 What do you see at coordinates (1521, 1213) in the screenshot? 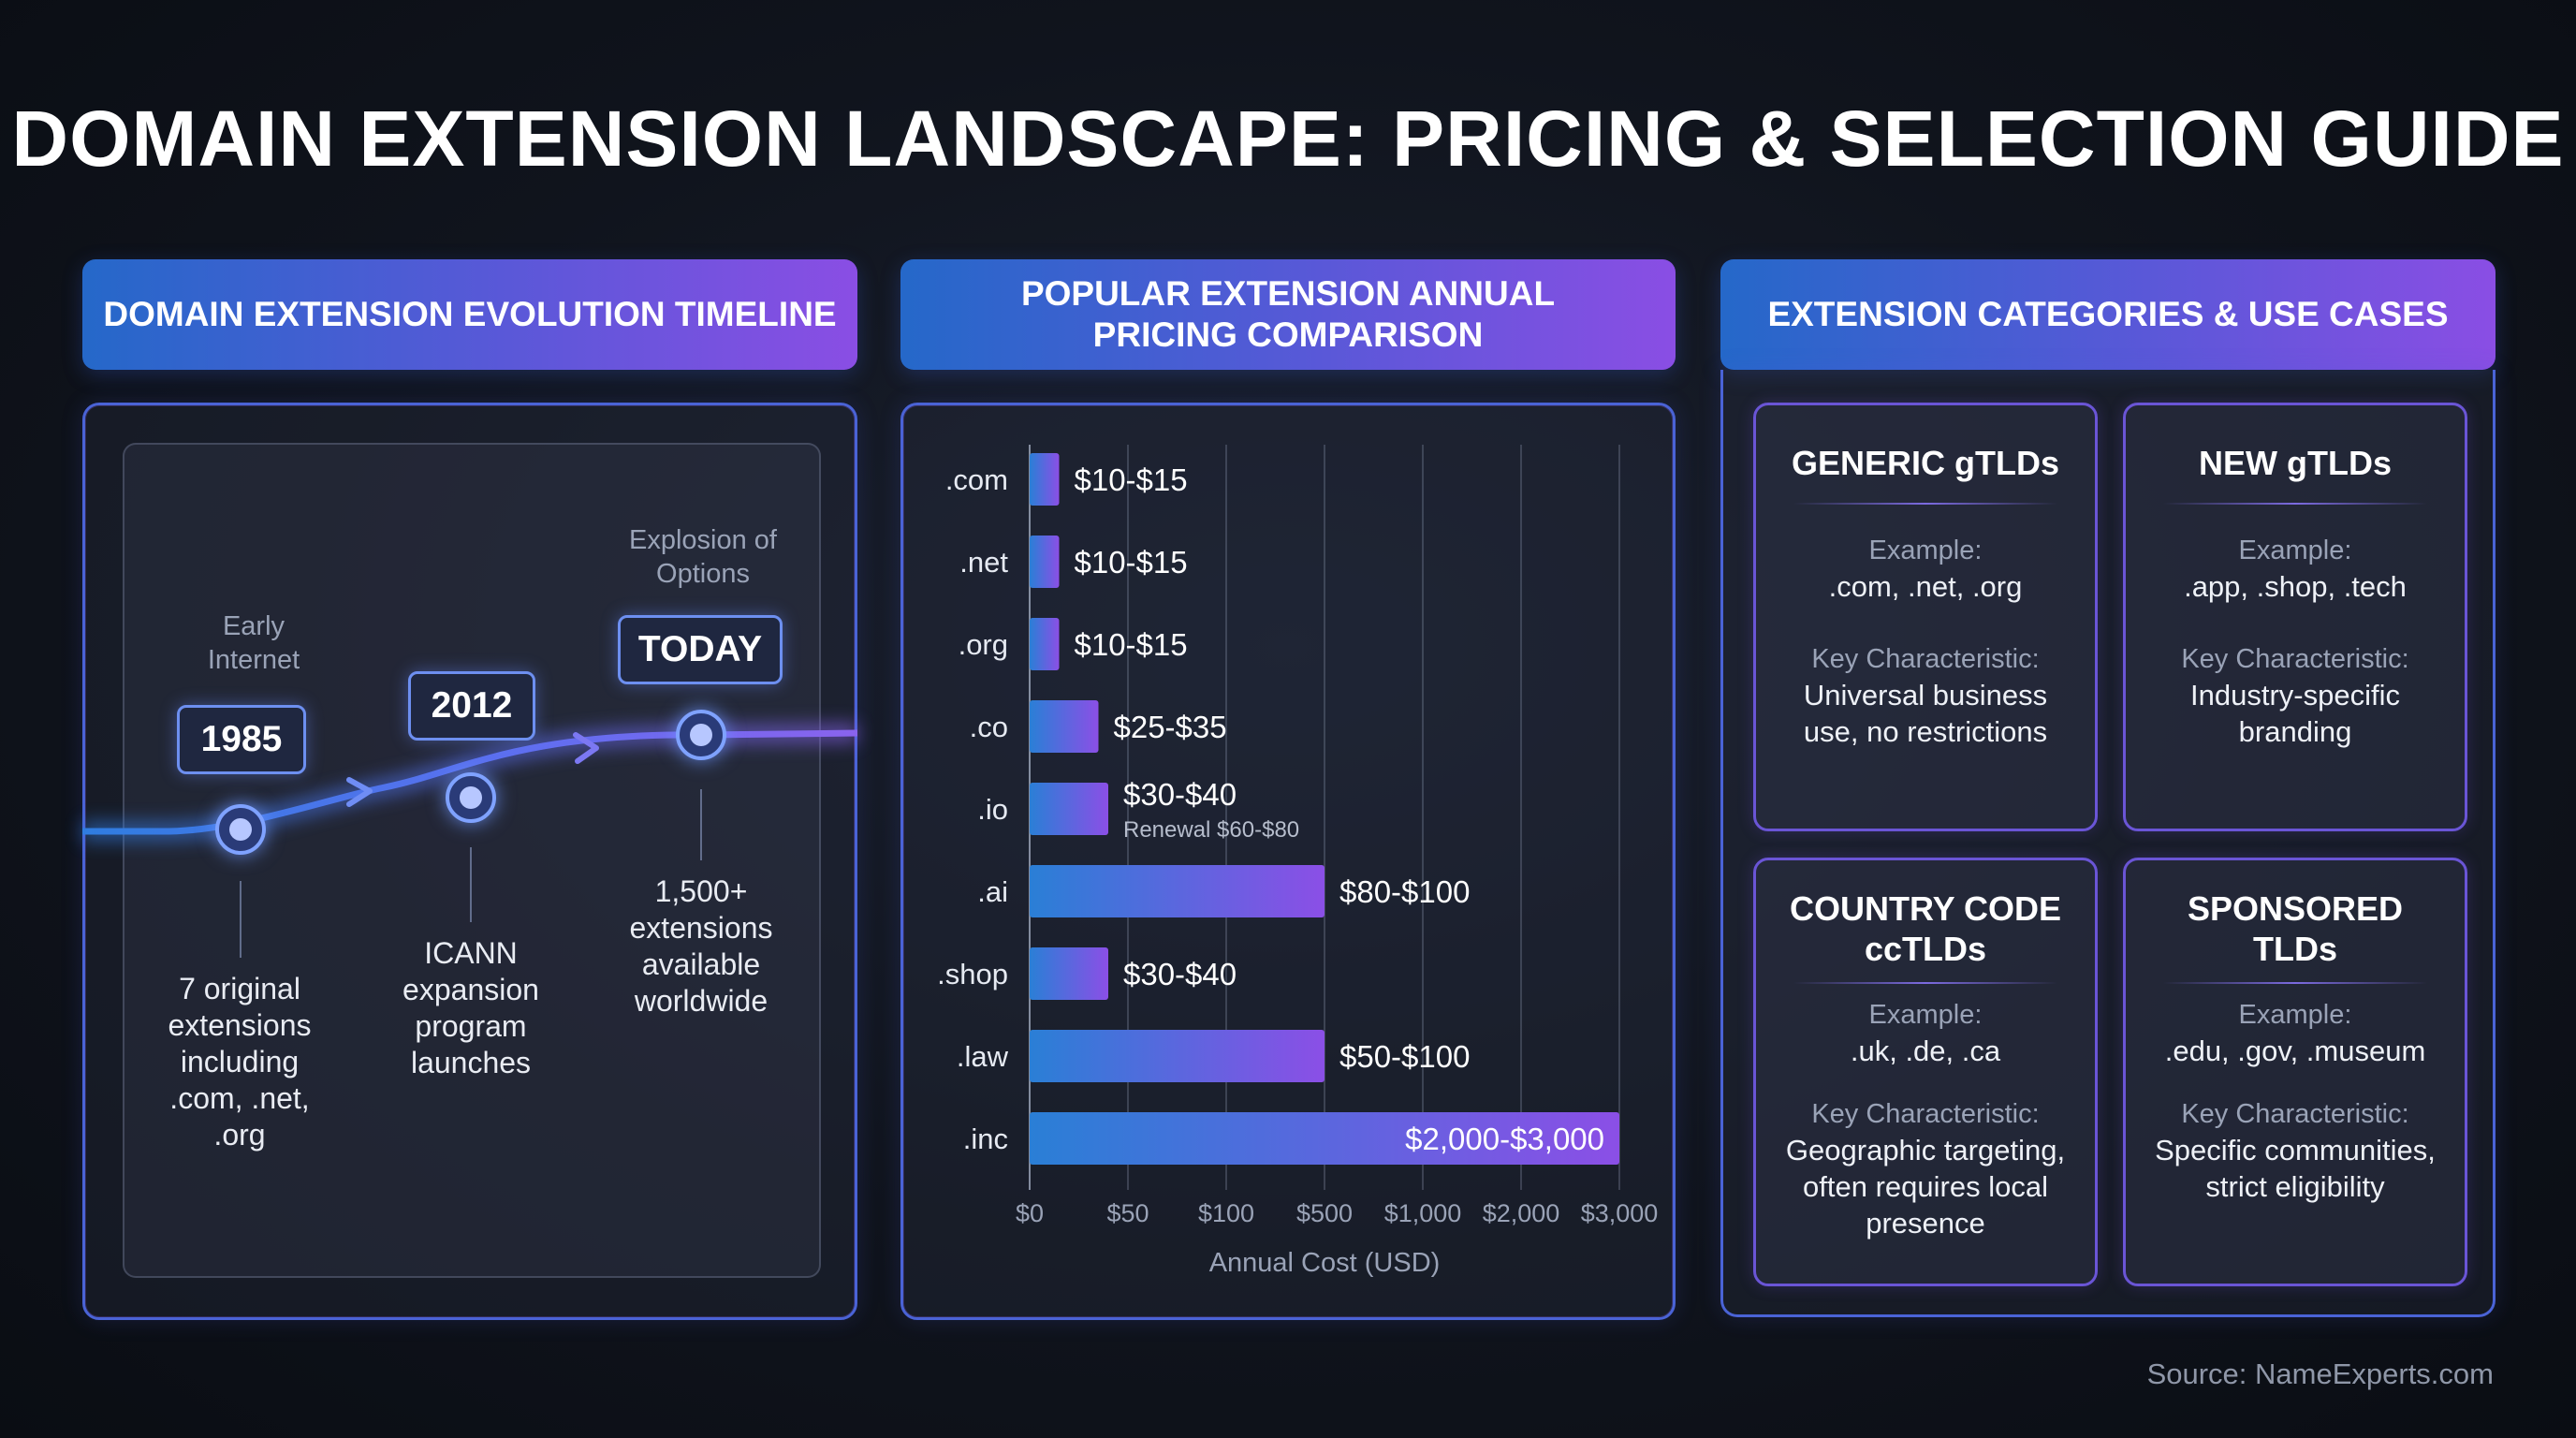
I see `x-tick-label: $2,000` at bounding box center [1521, 1213].